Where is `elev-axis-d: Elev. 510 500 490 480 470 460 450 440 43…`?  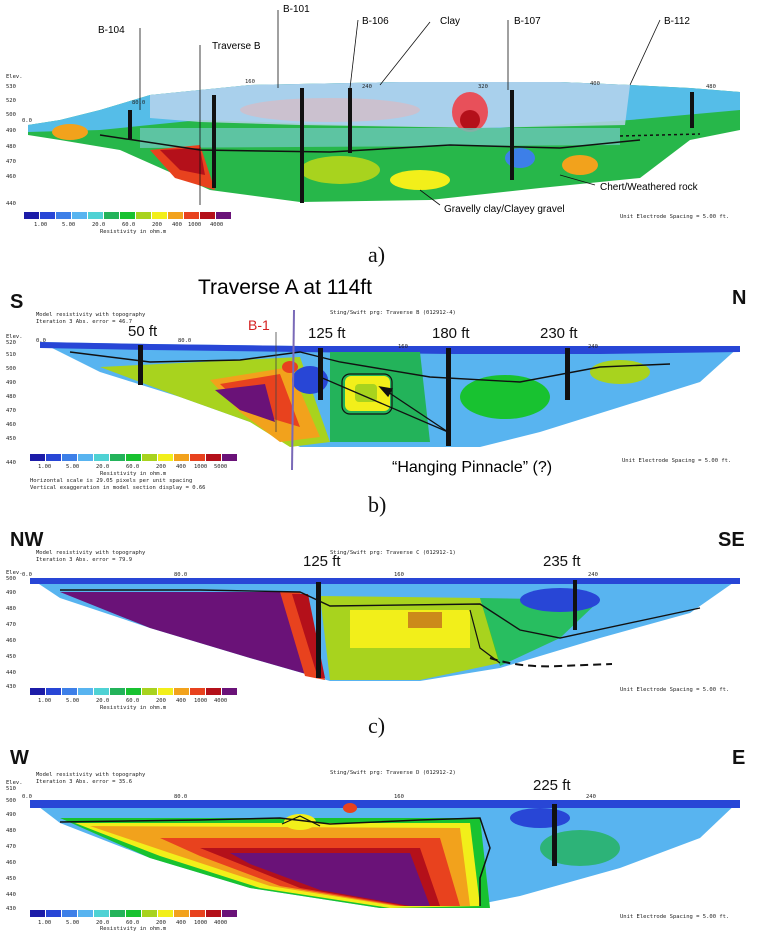
elev-axis-d: Elev. 510 500 490 480 470 460 450 440 43… is located at coordinates (14, 846).